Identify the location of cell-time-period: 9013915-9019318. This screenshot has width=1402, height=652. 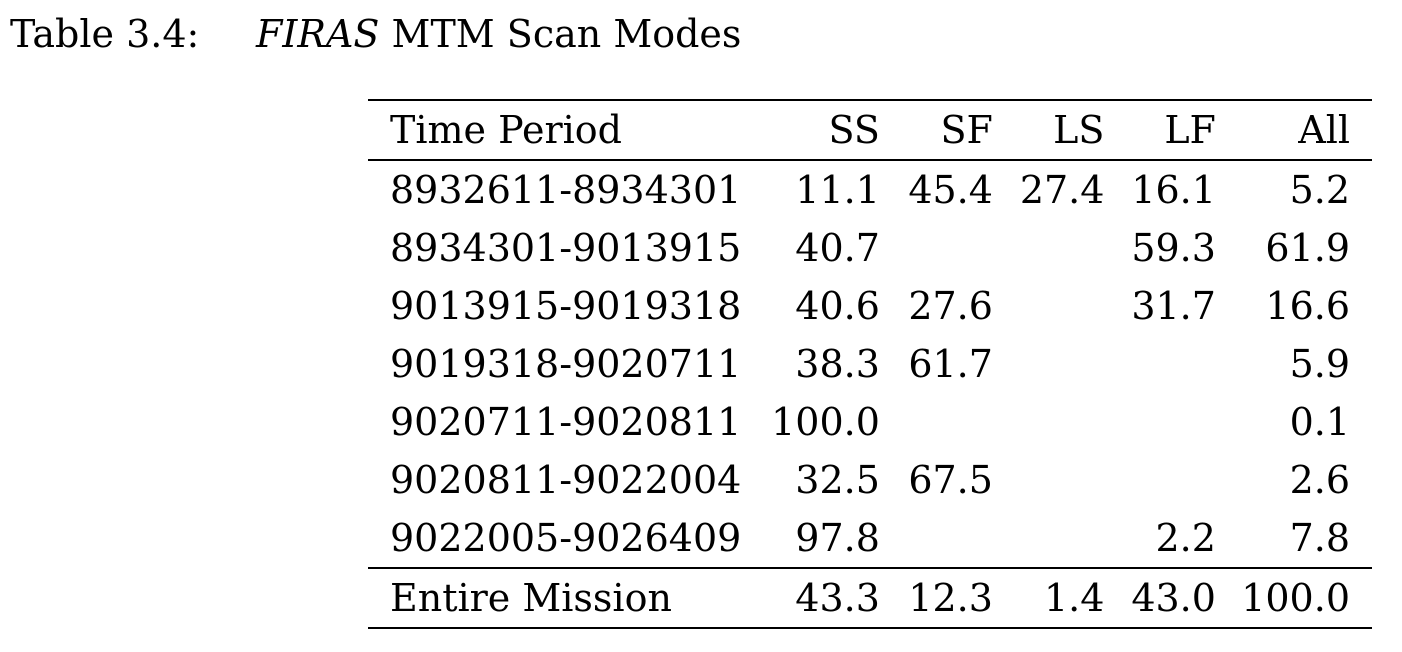
(566, 306).